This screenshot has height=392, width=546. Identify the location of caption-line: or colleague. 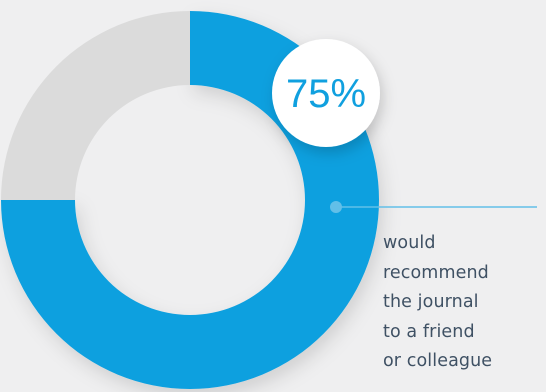
(438, 361).